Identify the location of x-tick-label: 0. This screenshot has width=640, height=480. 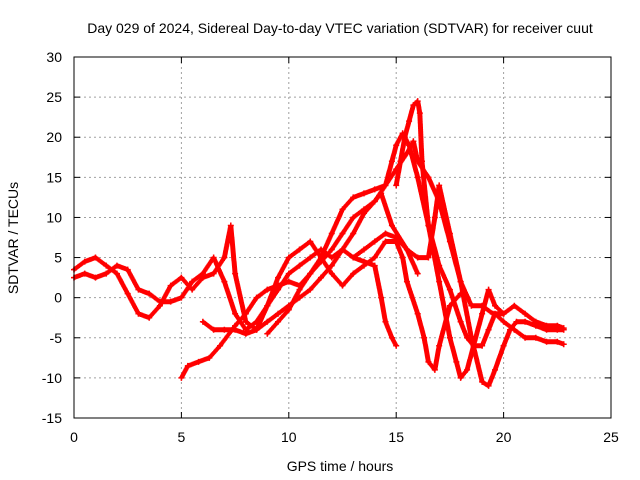
(74, 437).